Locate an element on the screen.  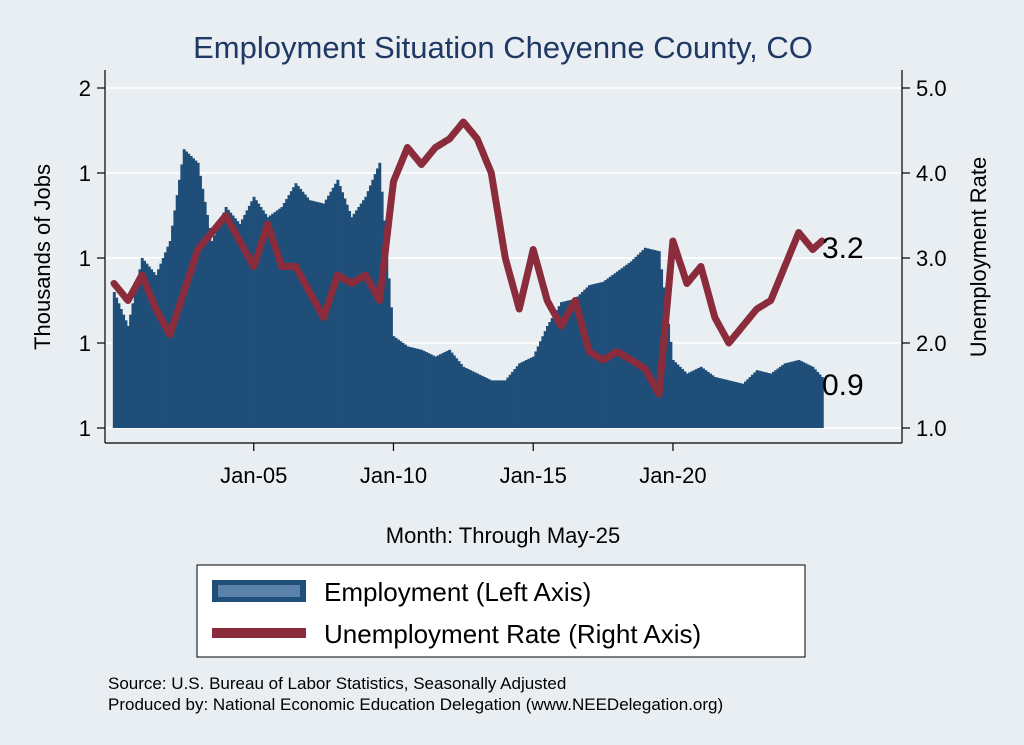
y-right-tick-label: 5.0 is located at coordinates (931, 88).